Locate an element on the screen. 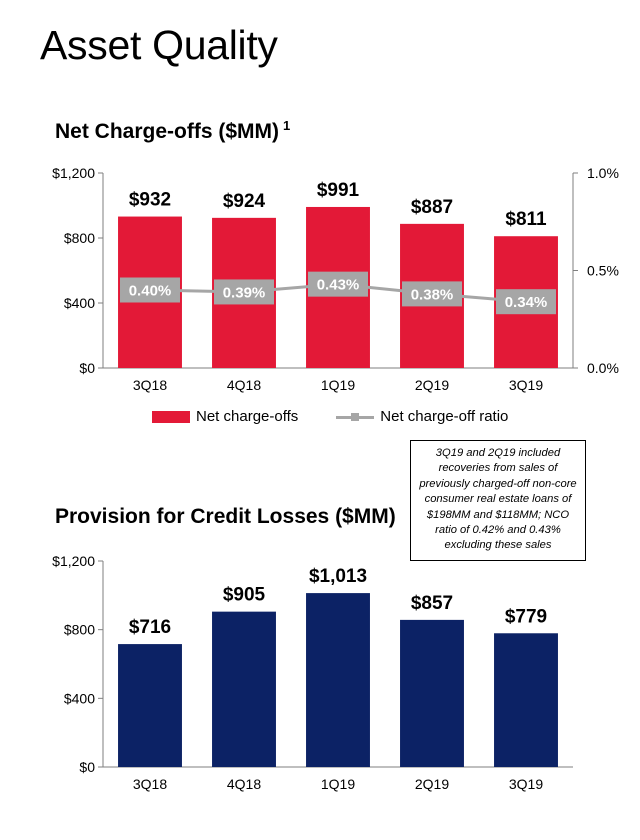  ratio-value-label: 0.39% is located at coordinates (244, 292).